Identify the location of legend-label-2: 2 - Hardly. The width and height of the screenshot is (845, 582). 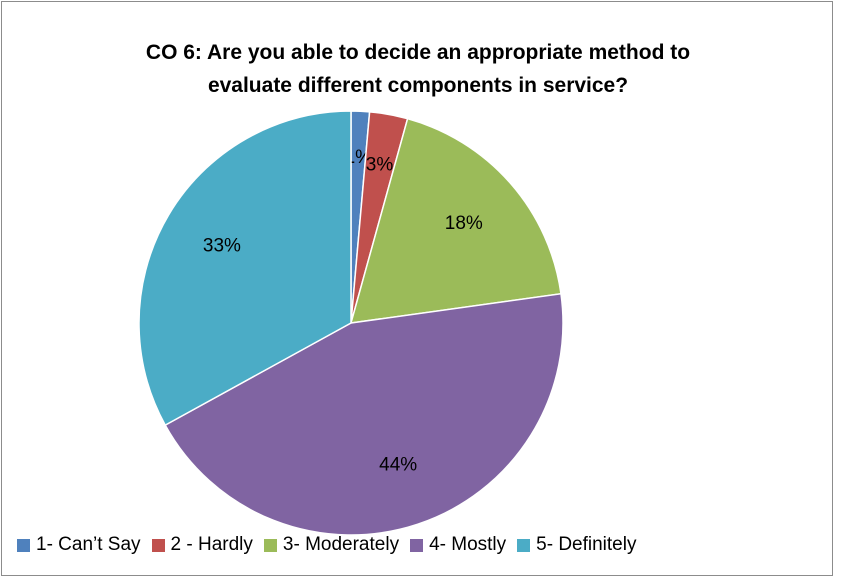
(211, 544).